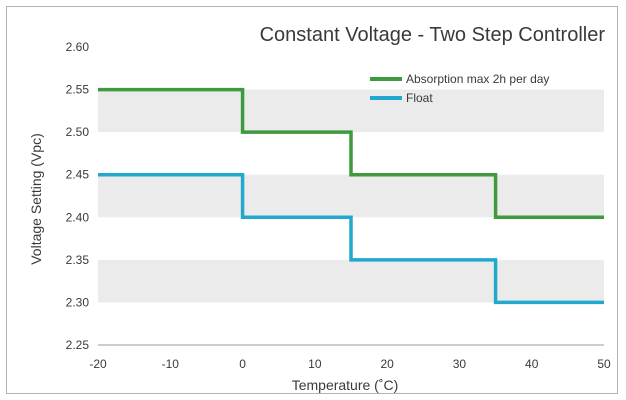 The width and height of the screenshot is (626, 400). I want to click on y-tick-label: 2.35, so click(78, 260).